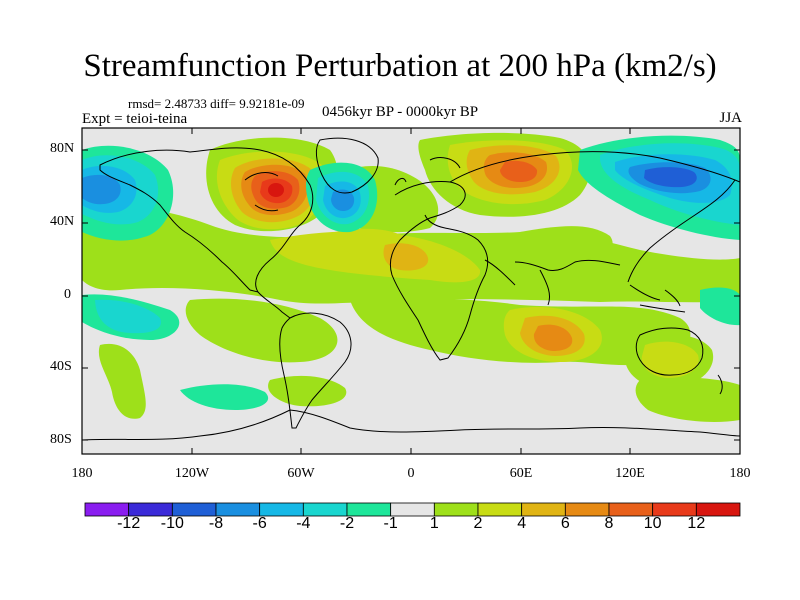 The height and width of the screenshot is (600, 800). I want to click on lon-label-120w: 120W, so click(192, 473).